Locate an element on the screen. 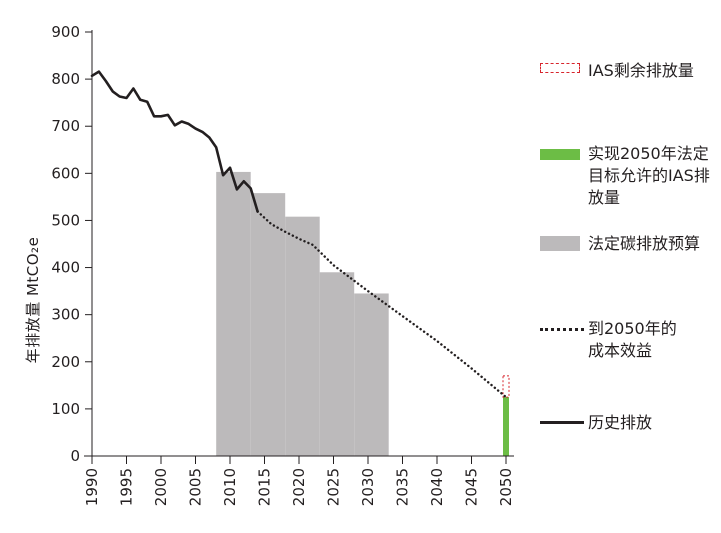 The width and height of the screenshot is (721, 533). budget-bar-2028 is located at coordinates (371, 374).